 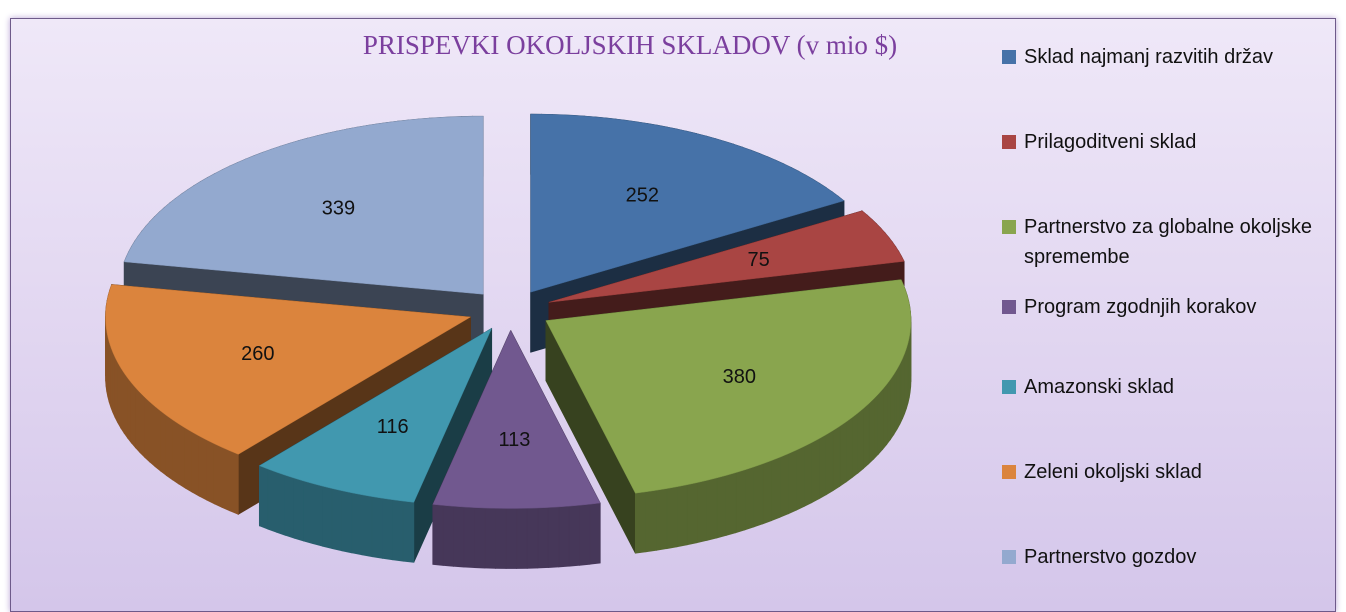 I want to click on data-label: 252, so click(x=642, y=195).